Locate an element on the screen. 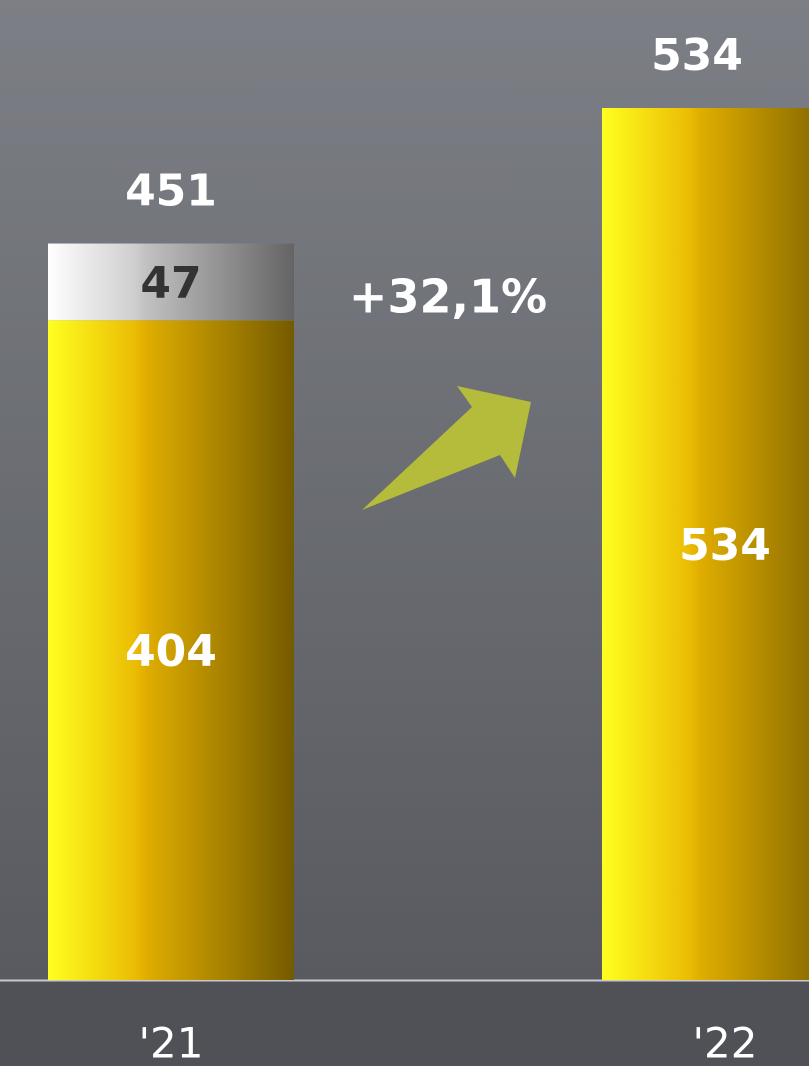 Image resolution: width=809 pixels, height=1066 pixels. segment-label: 404 is located at coordinates (171, 651).